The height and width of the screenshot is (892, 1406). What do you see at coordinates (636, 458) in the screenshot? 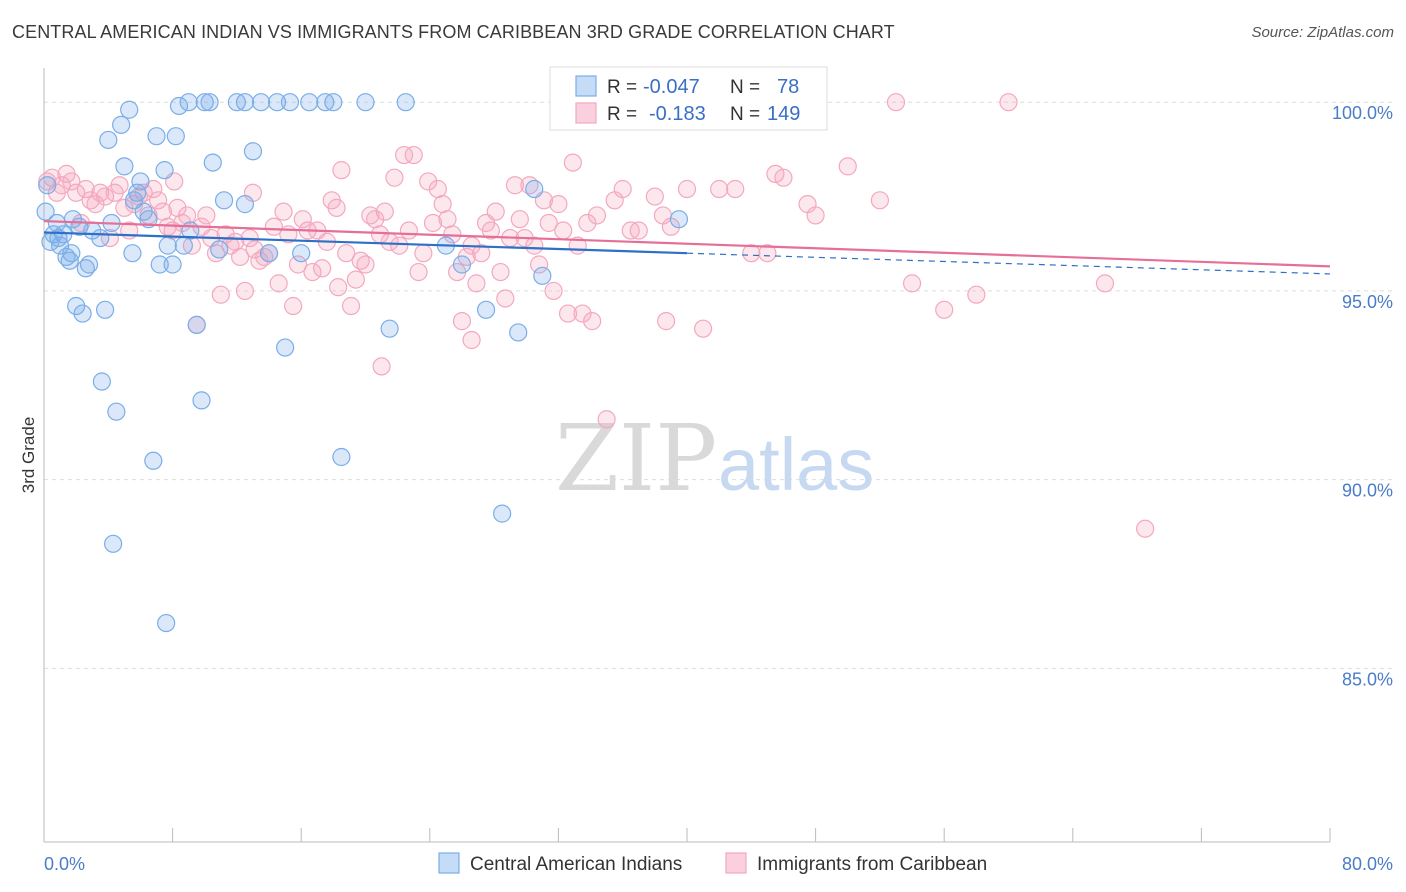
I see `watermark-zip: ZIP` at bounding box center [636, 458].